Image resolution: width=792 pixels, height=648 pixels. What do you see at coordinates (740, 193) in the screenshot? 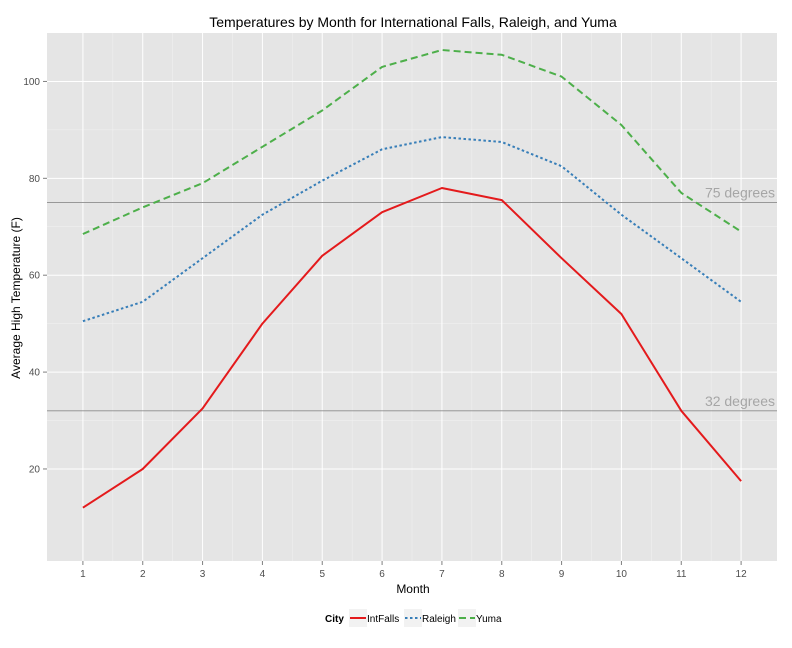
I see `reference-line-label: 75 degrees` at bounding box center [740, 193].